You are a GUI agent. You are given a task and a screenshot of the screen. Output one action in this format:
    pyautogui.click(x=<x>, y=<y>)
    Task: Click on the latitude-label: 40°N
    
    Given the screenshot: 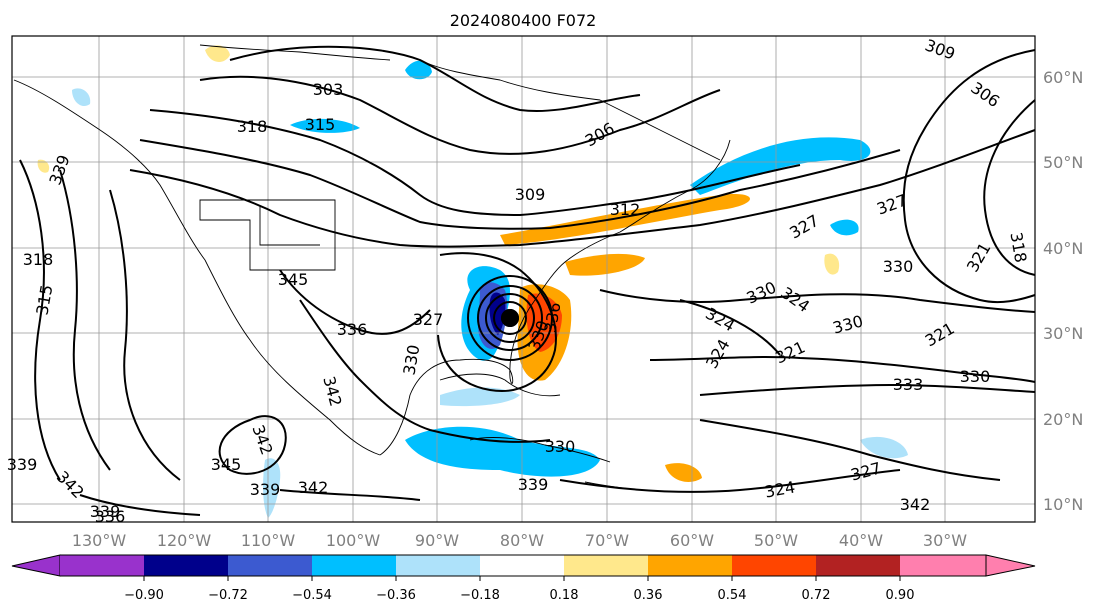 What is the action you would take?
    pyautogui.click(x=1063, y=248)
    